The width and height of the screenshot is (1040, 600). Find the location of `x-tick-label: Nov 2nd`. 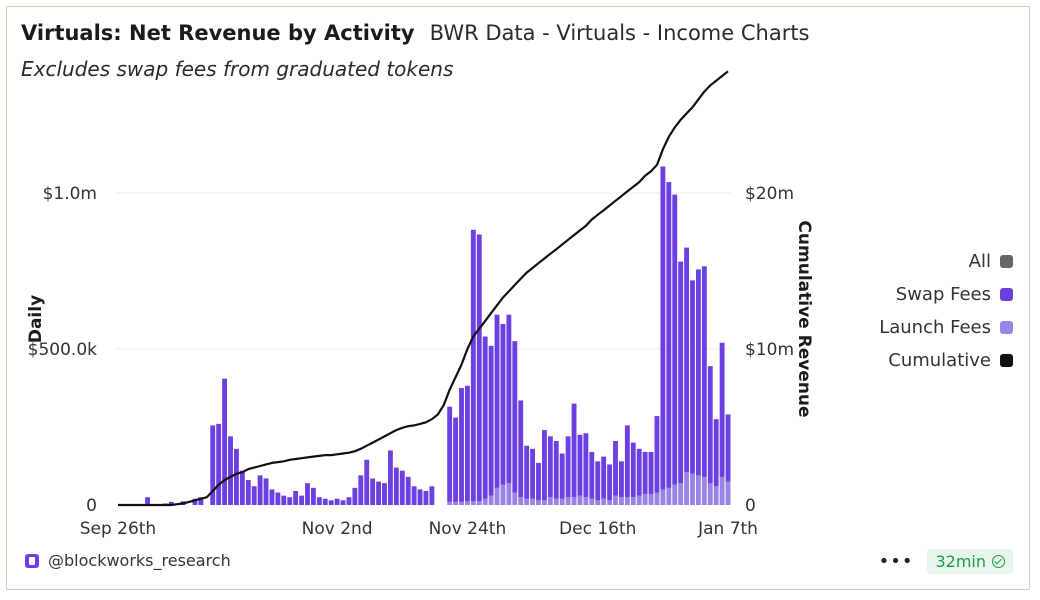

x-tick-label: Nov 2nd is located at coordinates (337, 529).